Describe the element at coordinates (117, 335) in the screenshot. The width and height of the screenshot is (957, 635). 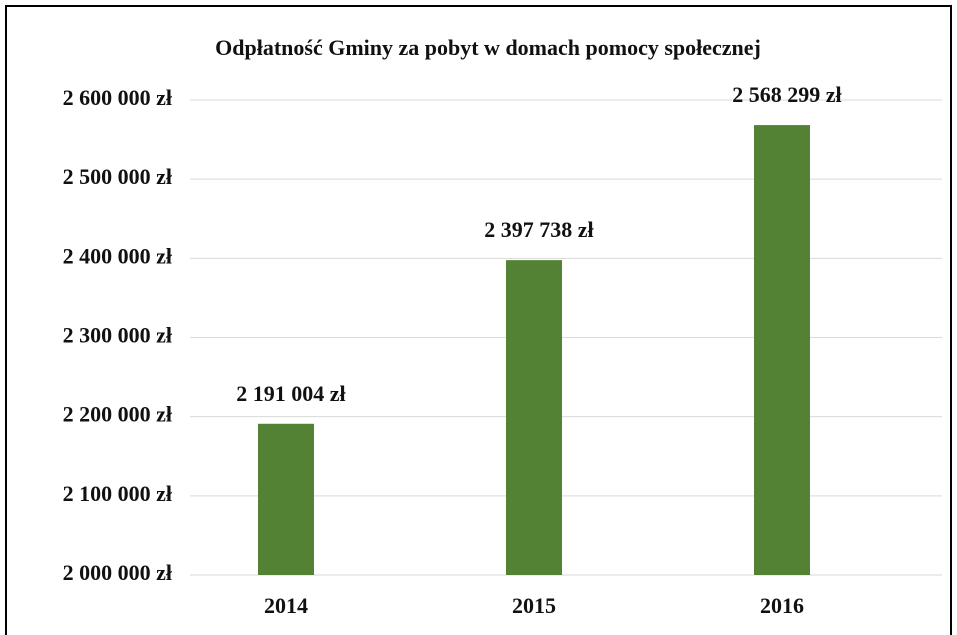
I see `y-tick-label: 2 300 000 zł` at that location.